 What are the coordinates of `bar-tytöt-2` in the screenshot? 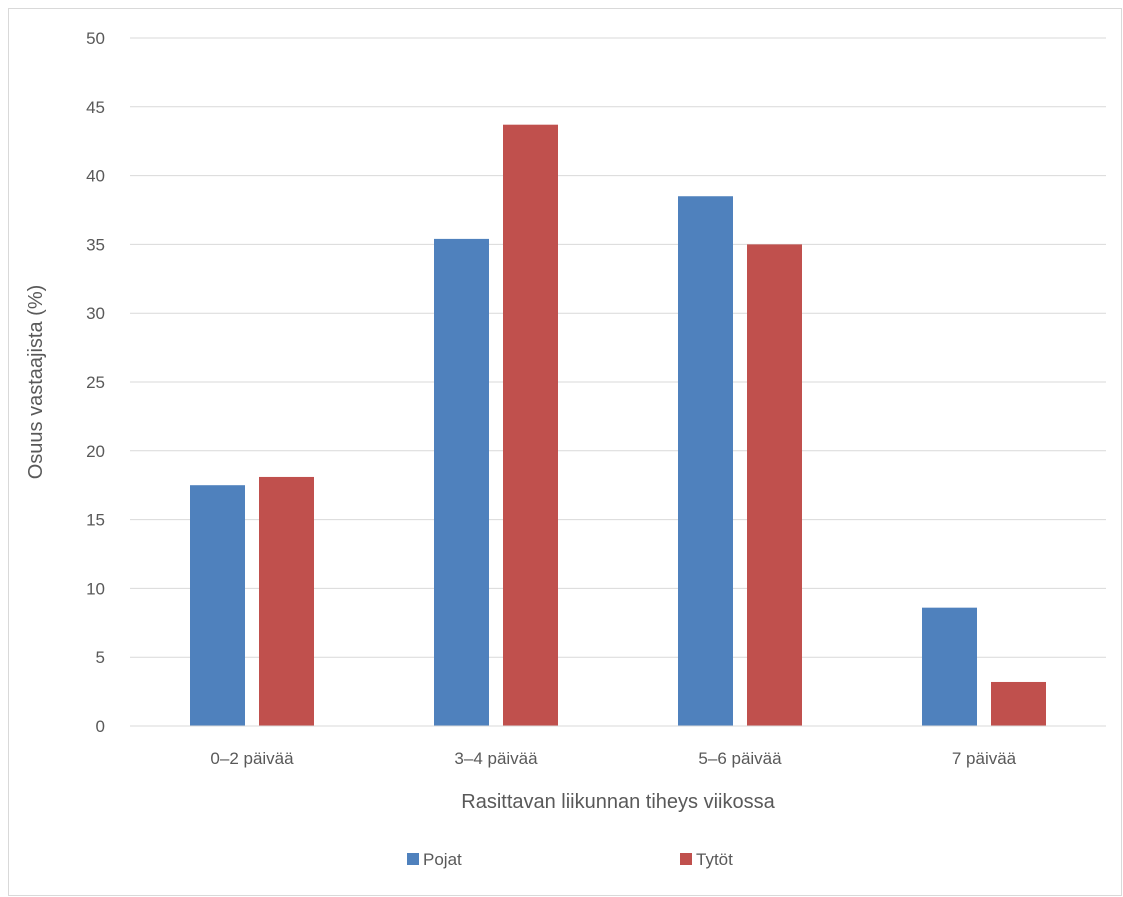 It's located at (774, 485).